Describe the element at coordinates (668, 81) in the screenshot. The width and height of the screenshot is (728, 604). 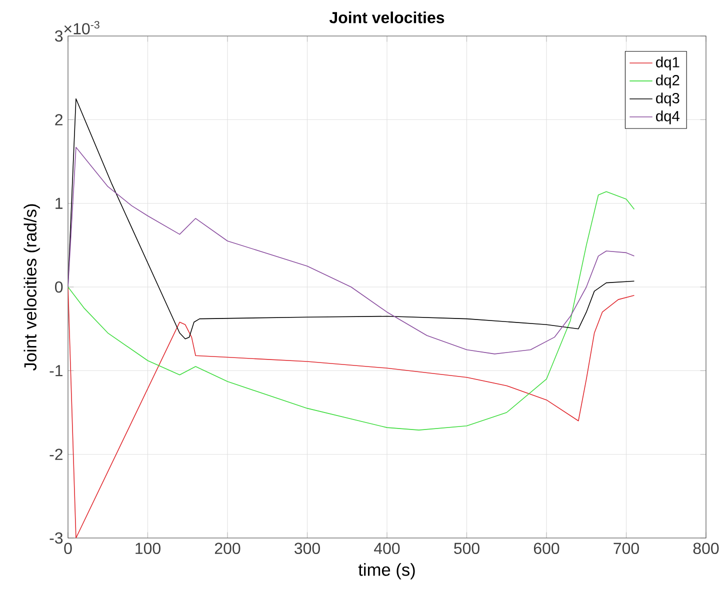
I see `legend-label: dq2` at that location.